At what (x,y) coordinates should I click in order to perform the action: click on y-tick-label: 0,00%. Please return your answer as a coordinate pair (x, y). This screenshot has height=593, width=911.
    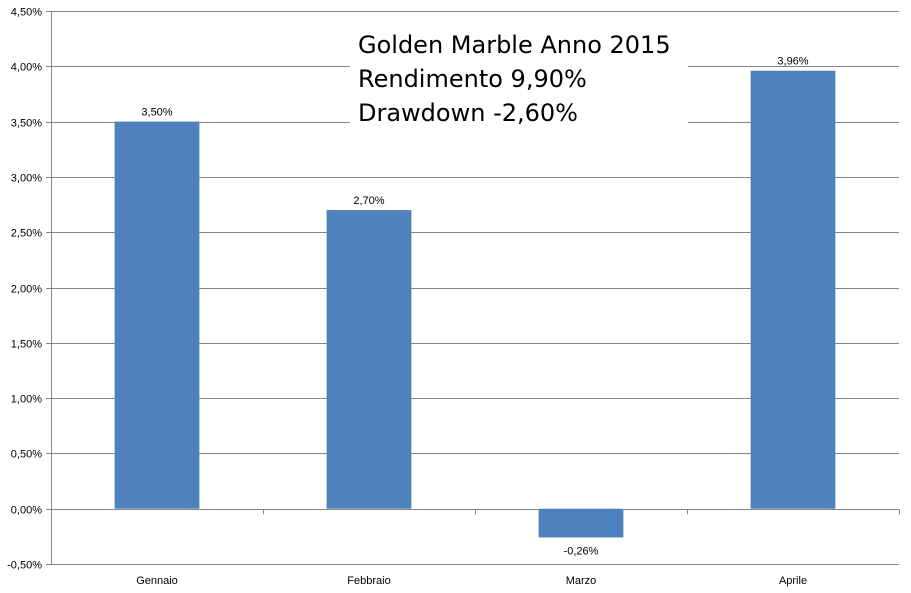
    Looking at the image, I should click on (26, 511).